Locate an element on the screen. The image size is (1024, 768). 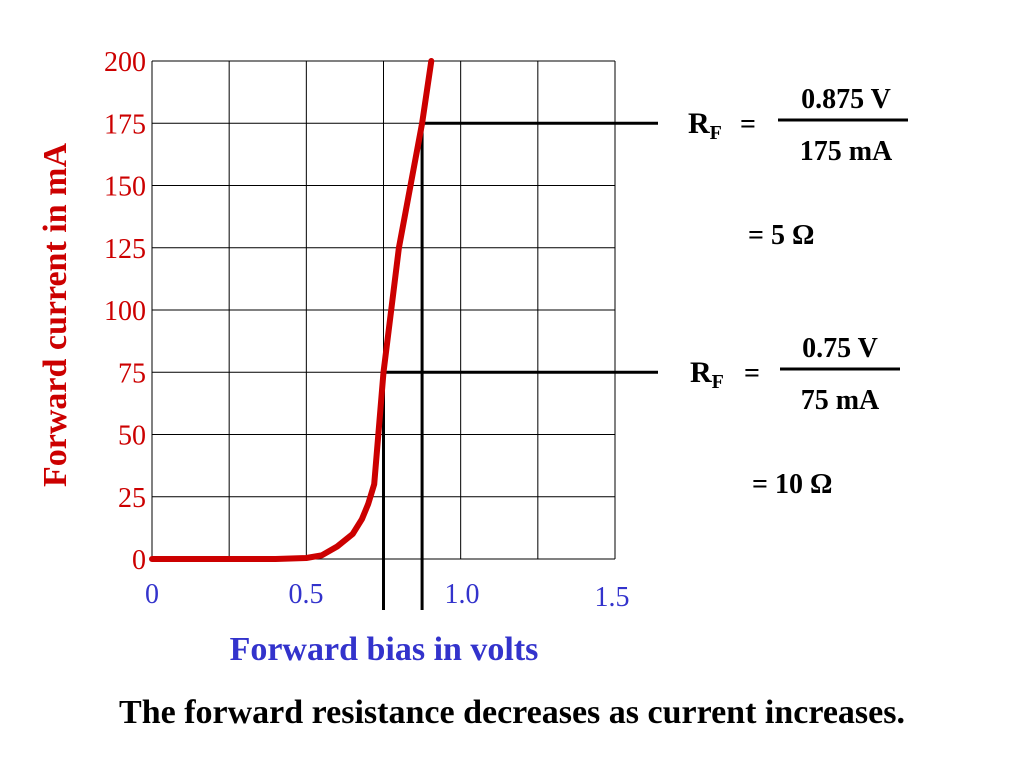
y-tick-label: 150 is located at coordinates (125, 187).